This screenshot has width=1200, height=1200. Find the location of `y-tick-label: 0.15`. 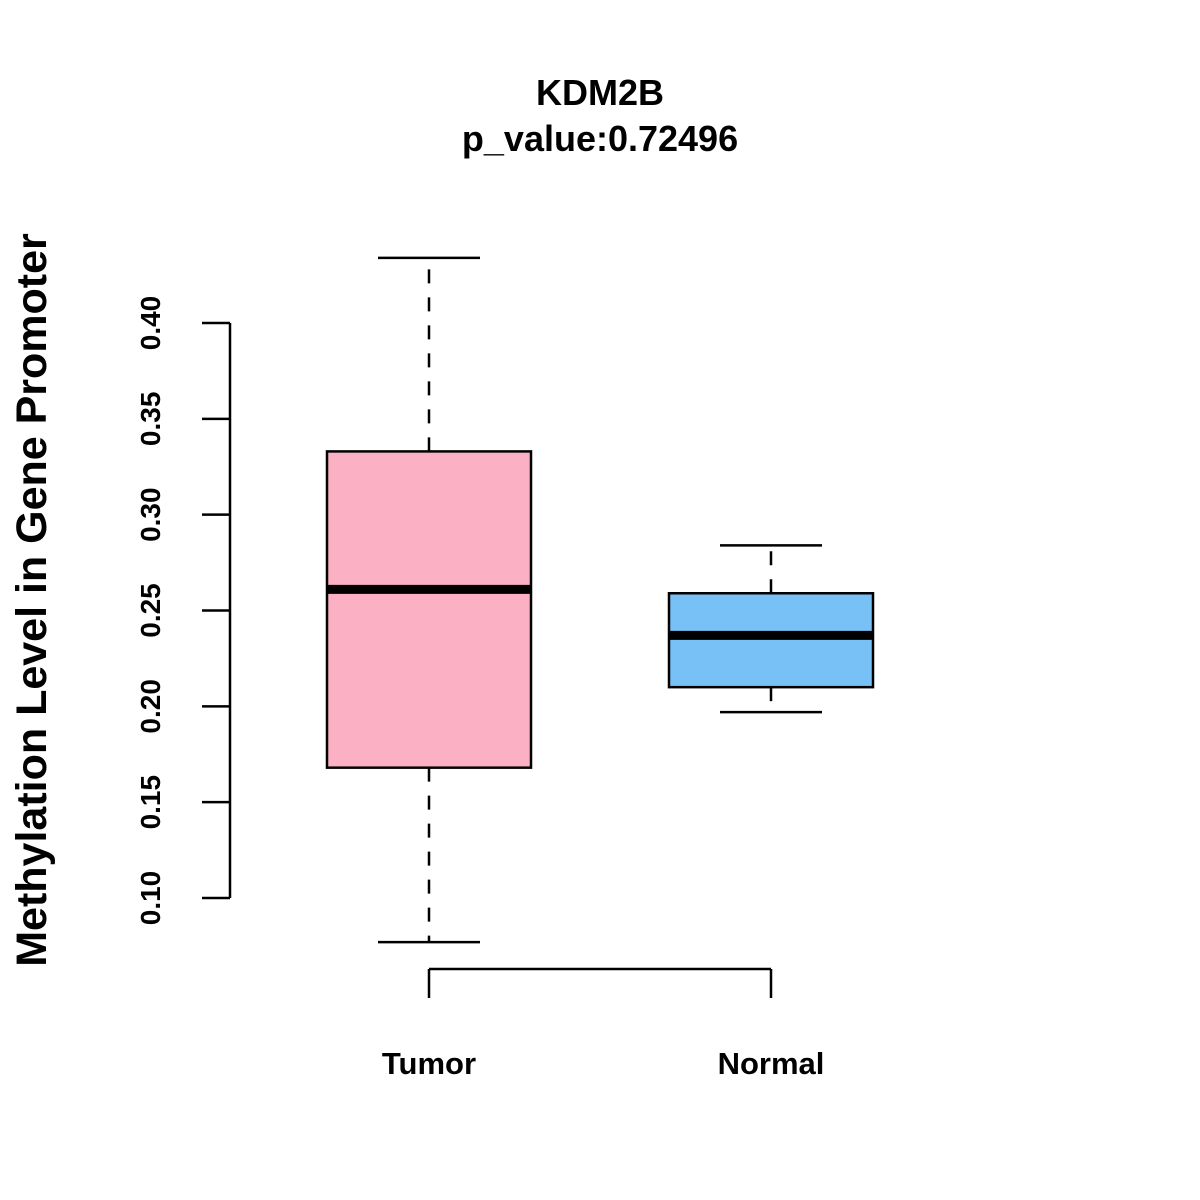

y-tick-label: 0.15 is located at coordinates (150, 802).